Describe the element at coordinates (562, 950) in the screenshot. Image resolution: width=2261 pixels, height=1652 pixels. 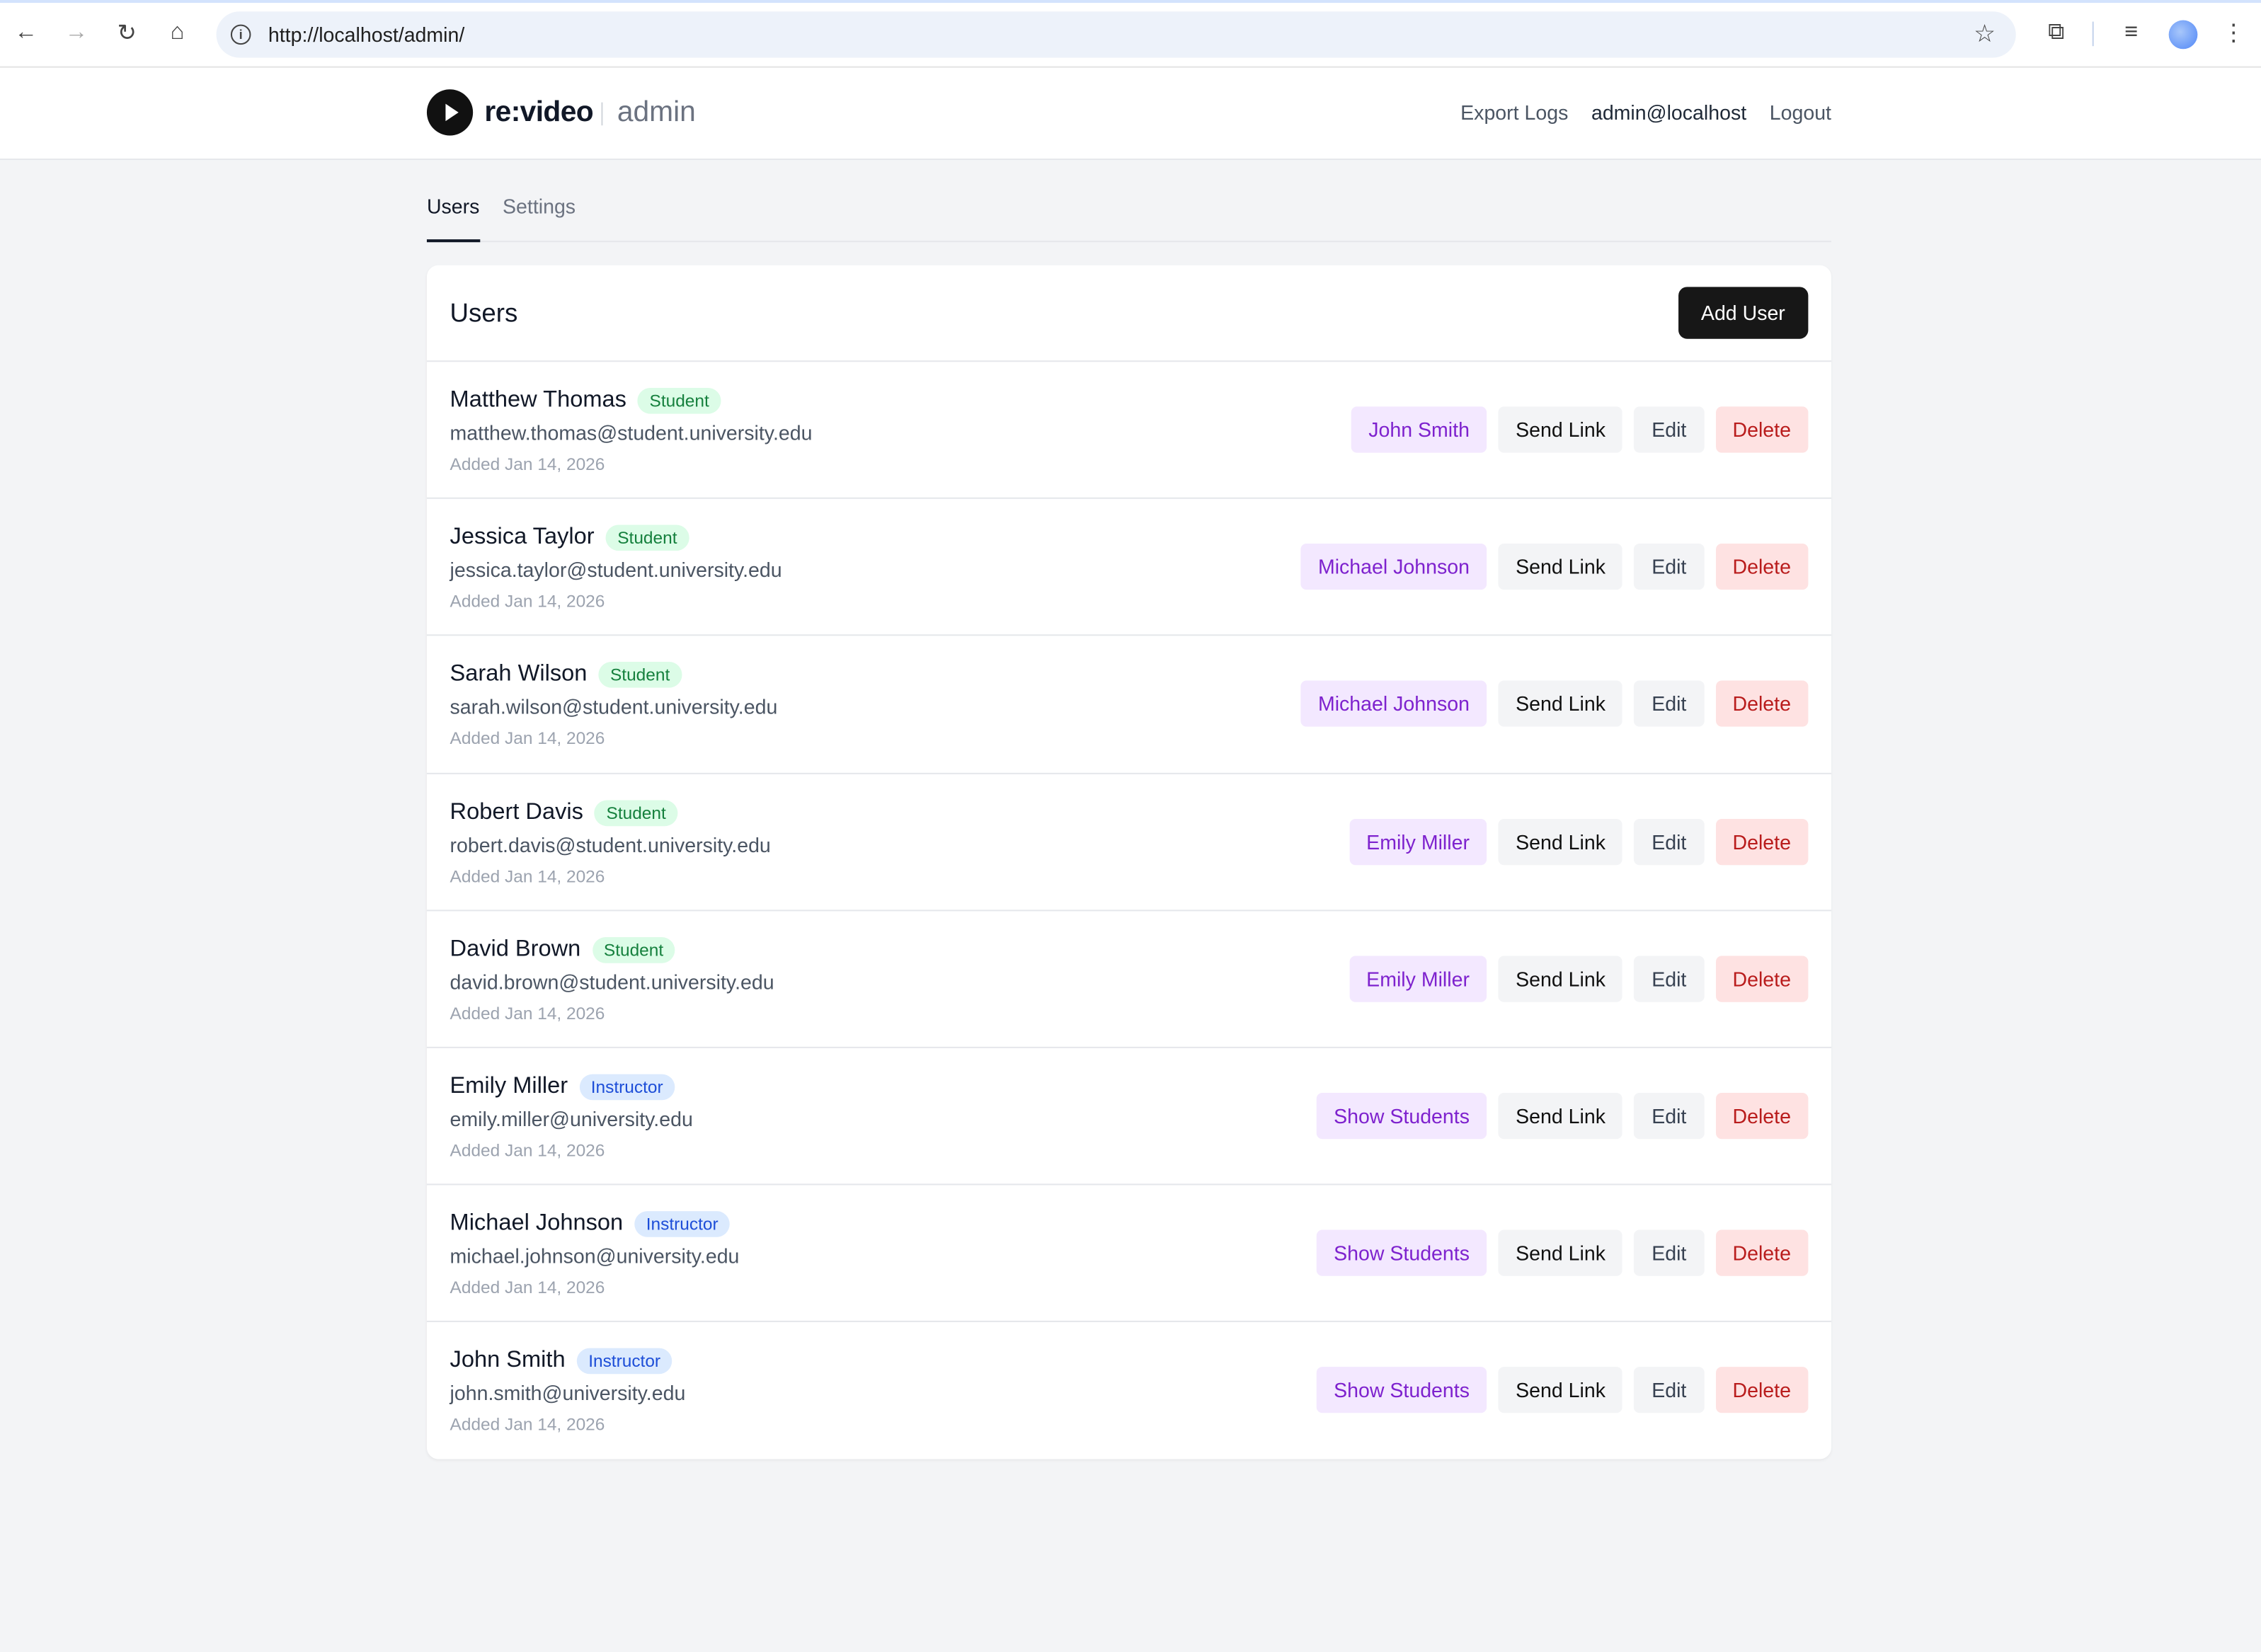
I see `name-line: David Brown Student` at that location.